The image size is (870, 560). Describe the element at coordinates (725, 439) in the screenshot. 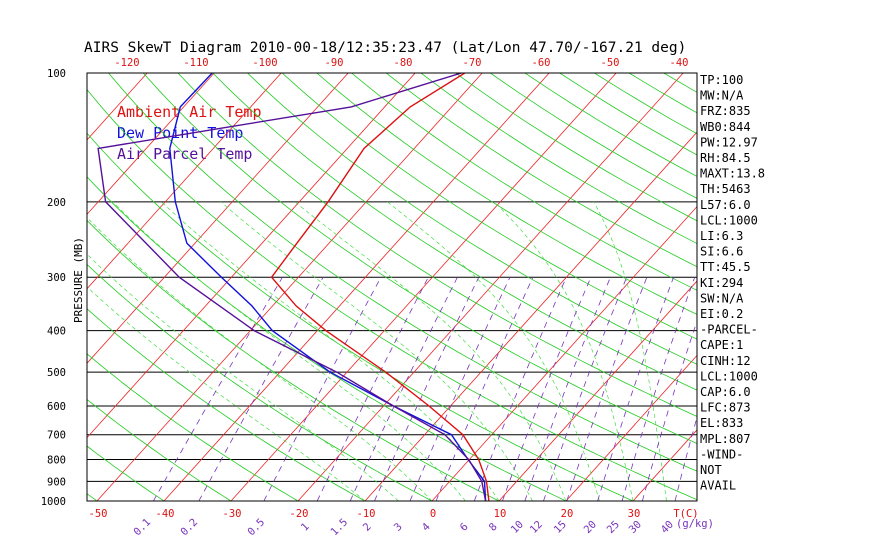

I see `index-label: MPL:807` at that location.